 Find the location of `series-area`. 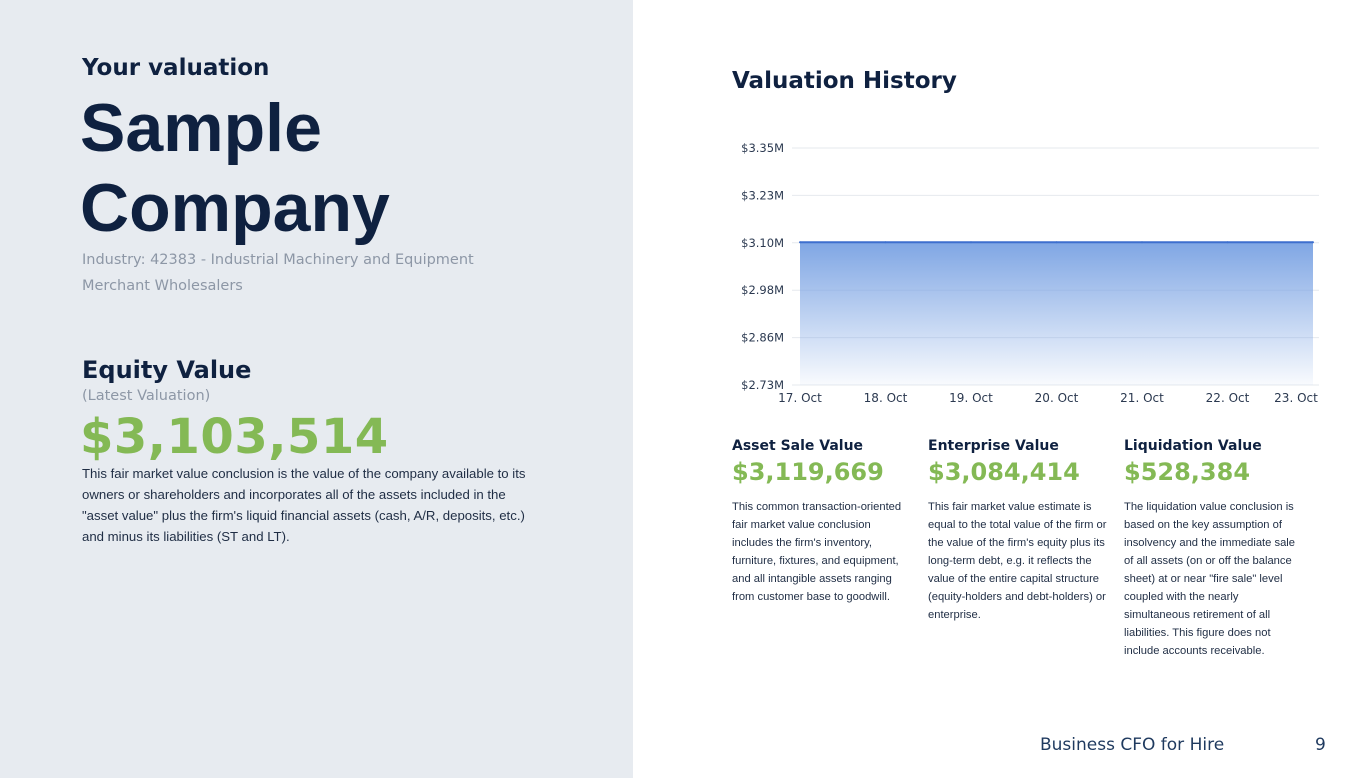

series-area is located at coordinates (1056, 313).